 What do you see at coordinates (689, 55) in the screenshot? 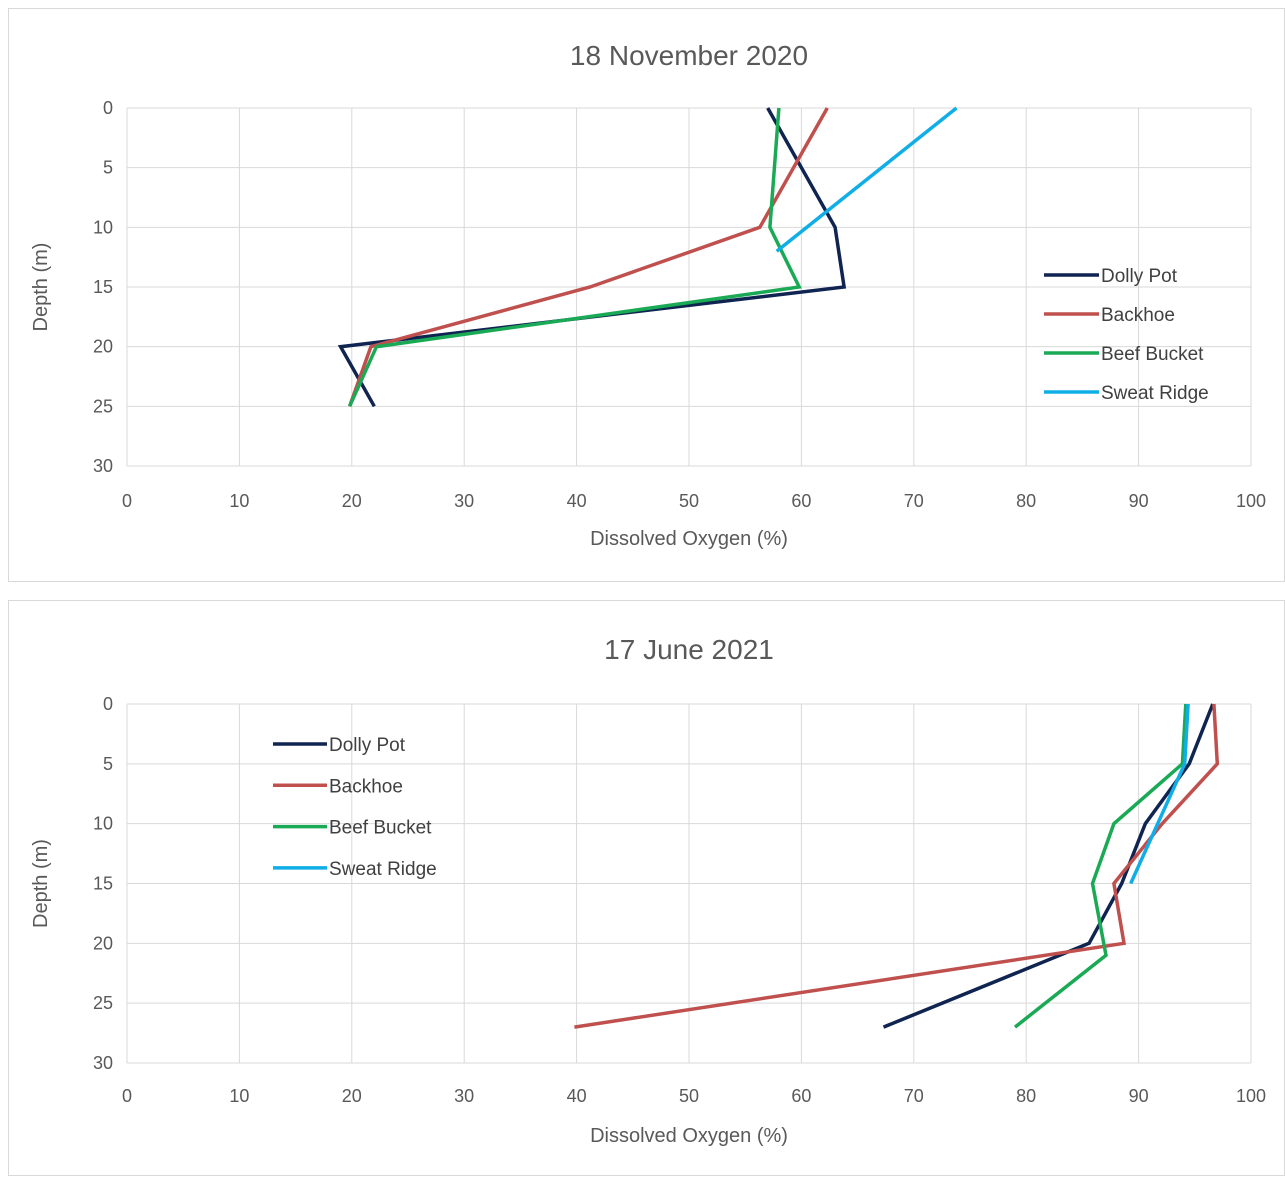
I see `chart-title: 18 November 2020` at bounding box center [689, 55].